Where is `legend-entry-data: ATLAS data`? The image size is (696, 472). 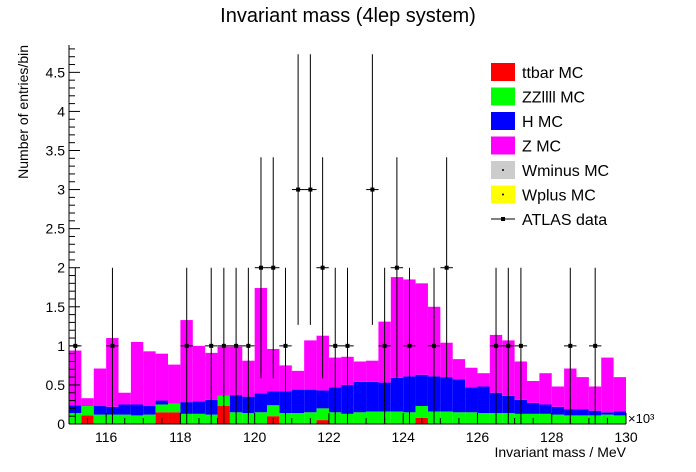 legend-entry-data: ATLAS data is located at coordinates (549, 220).